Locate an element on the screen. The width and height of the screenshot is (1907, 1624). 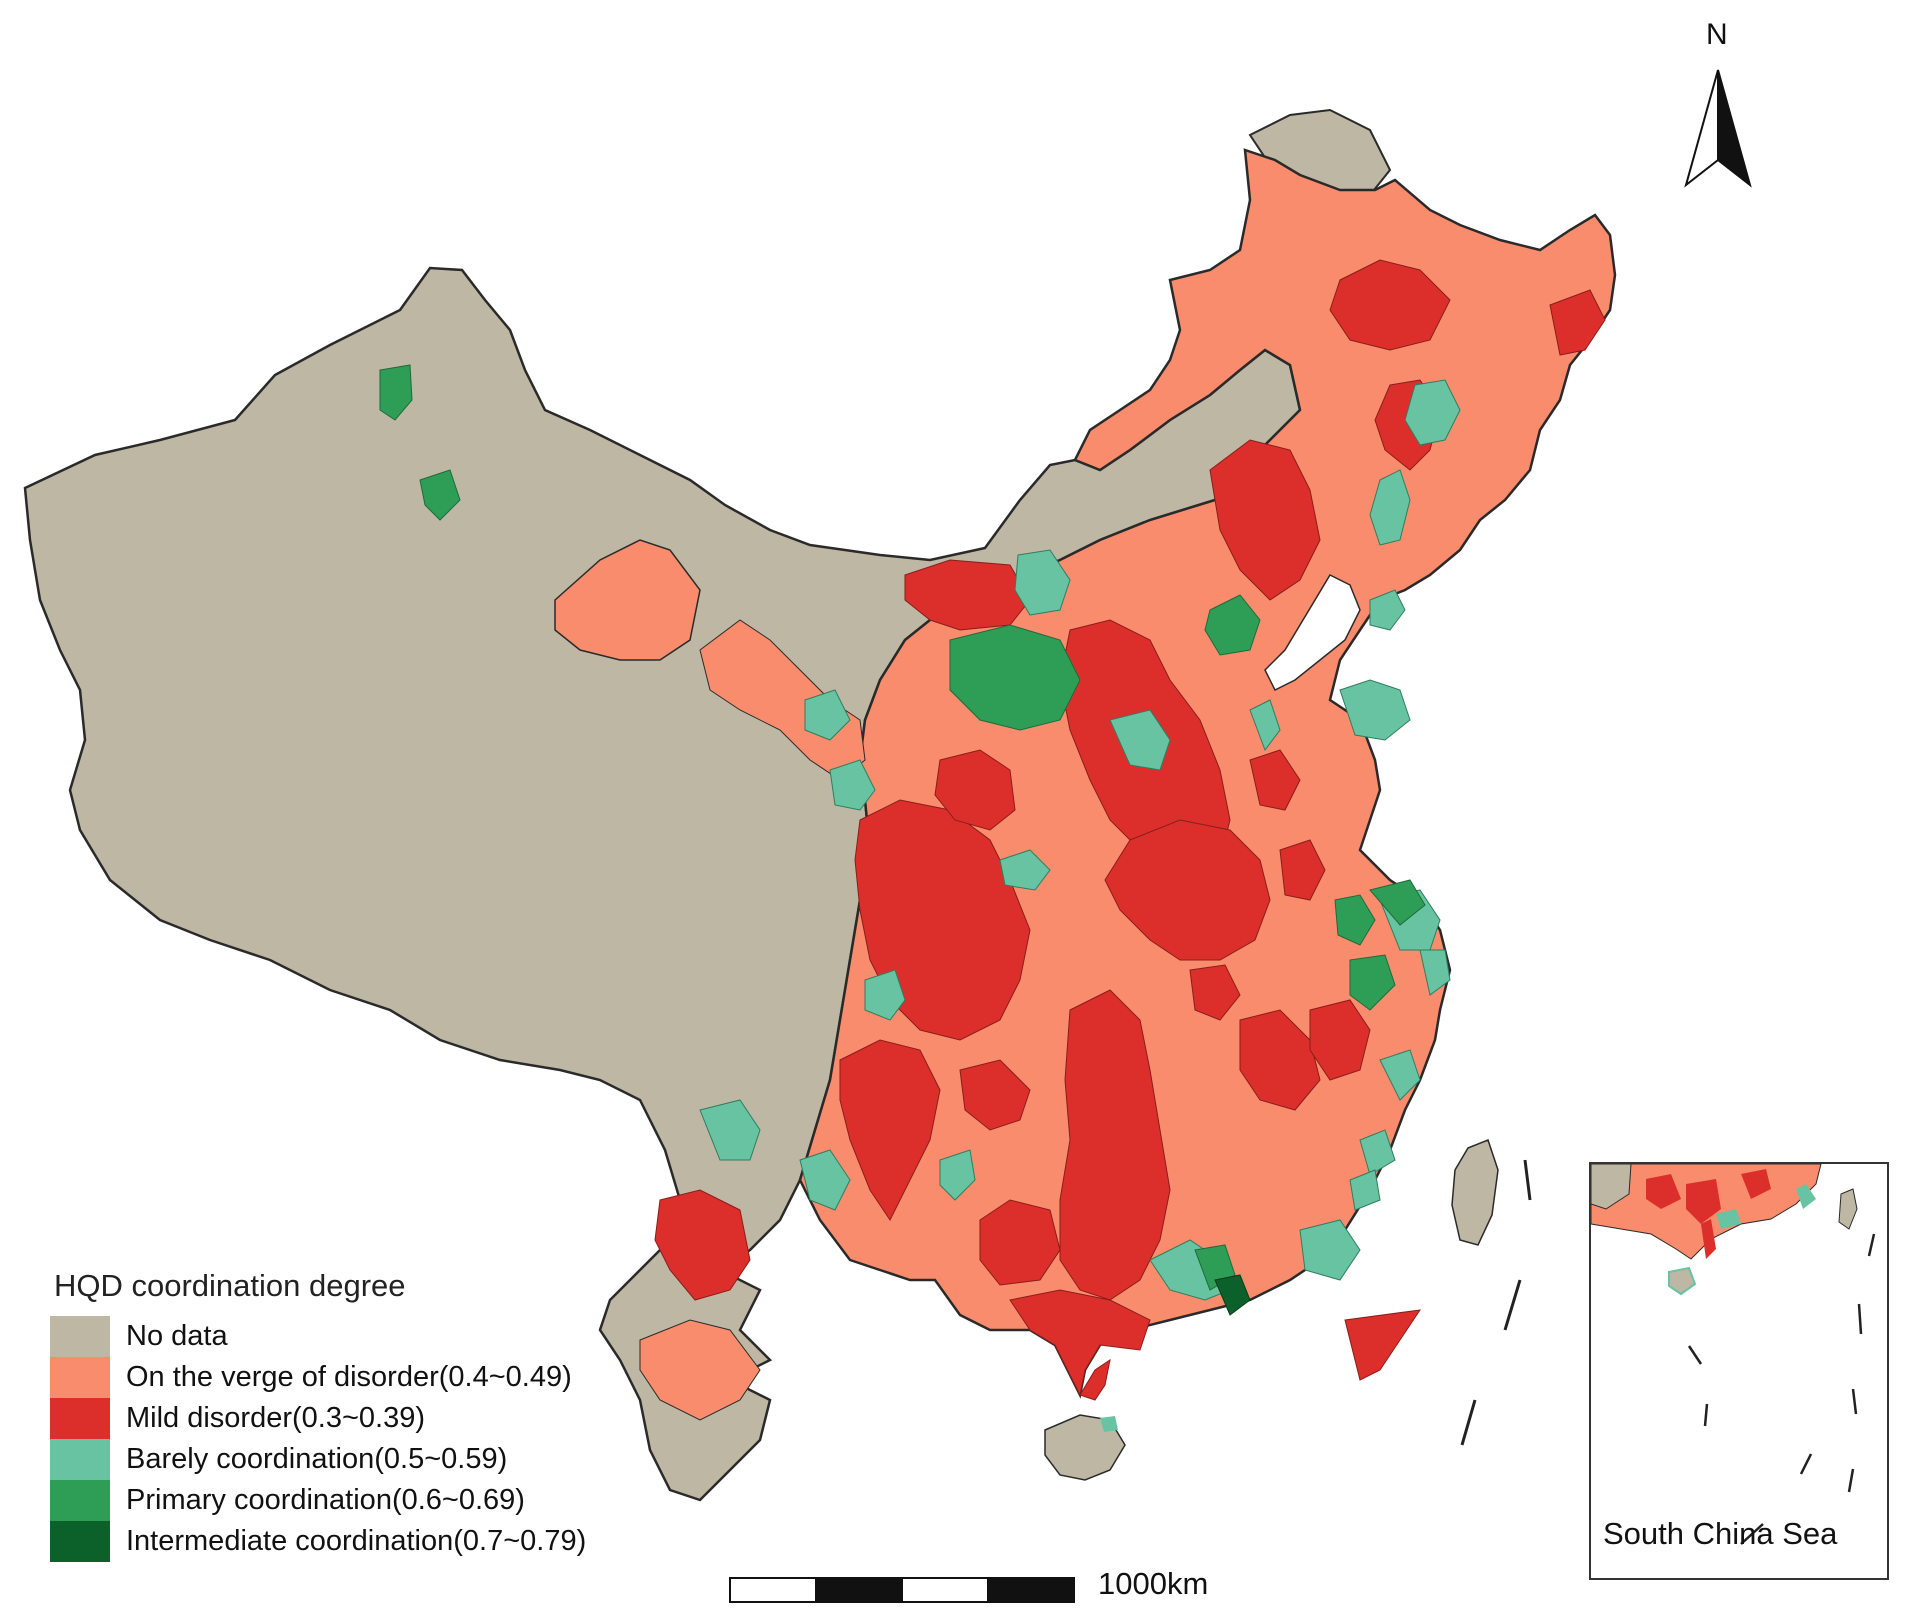
legend-item: Intermediate coordination(0.7~0.79) is located at coordinates (318, 1541).